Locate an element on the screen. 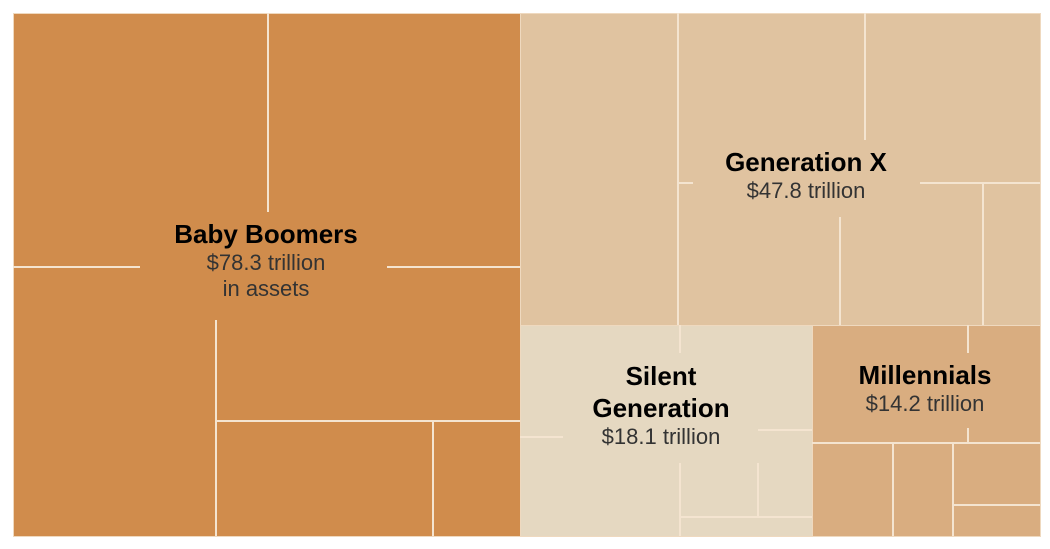 The image size is (1050, 549). label-generation-x: Generation X $47.8 trillion is located at coordinates (806, 175).